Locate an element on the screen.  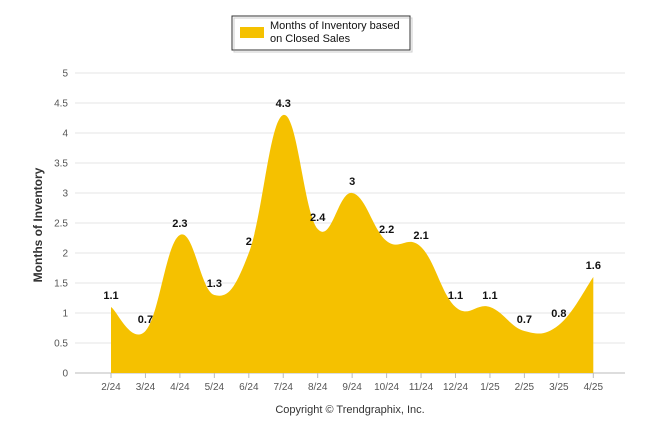
y-axis-ticks: 0 0.5 1 1.5 2 2.5 3 3.5 4 4.5 5 is located at coordinates (61, 224).